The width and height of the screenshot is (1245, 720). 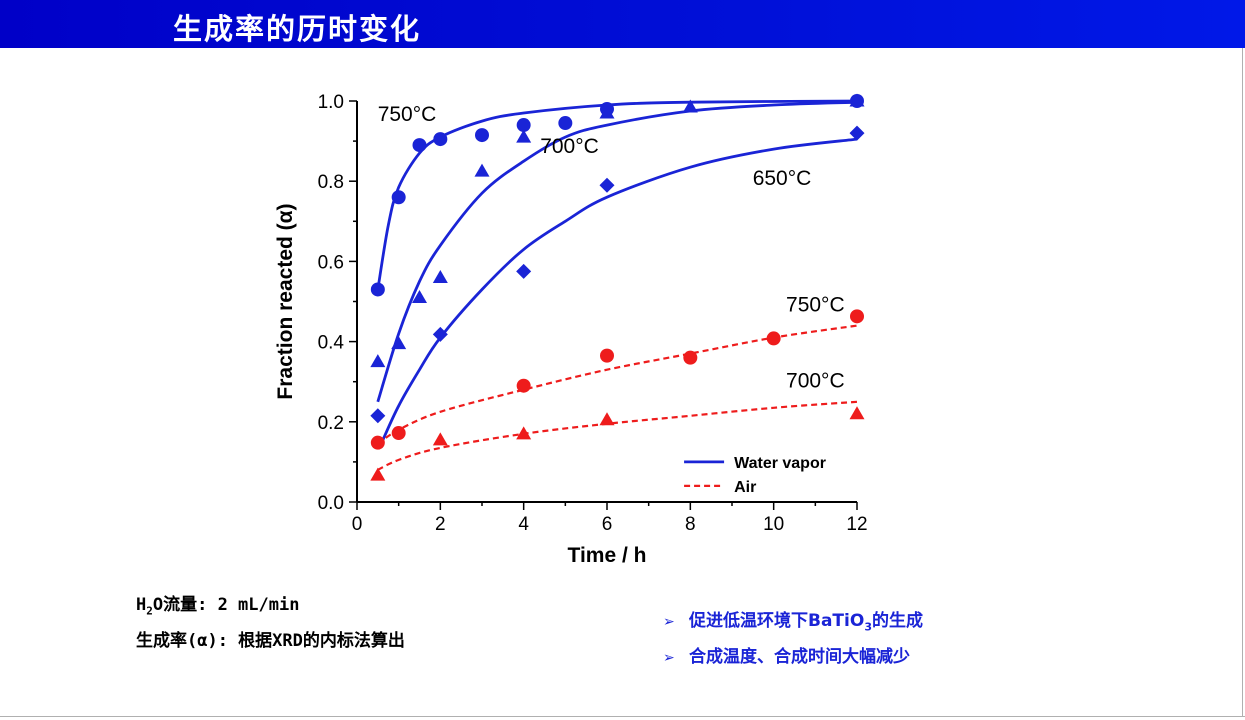 I want to click on legend-label: Air, so click(x=745, y=487).